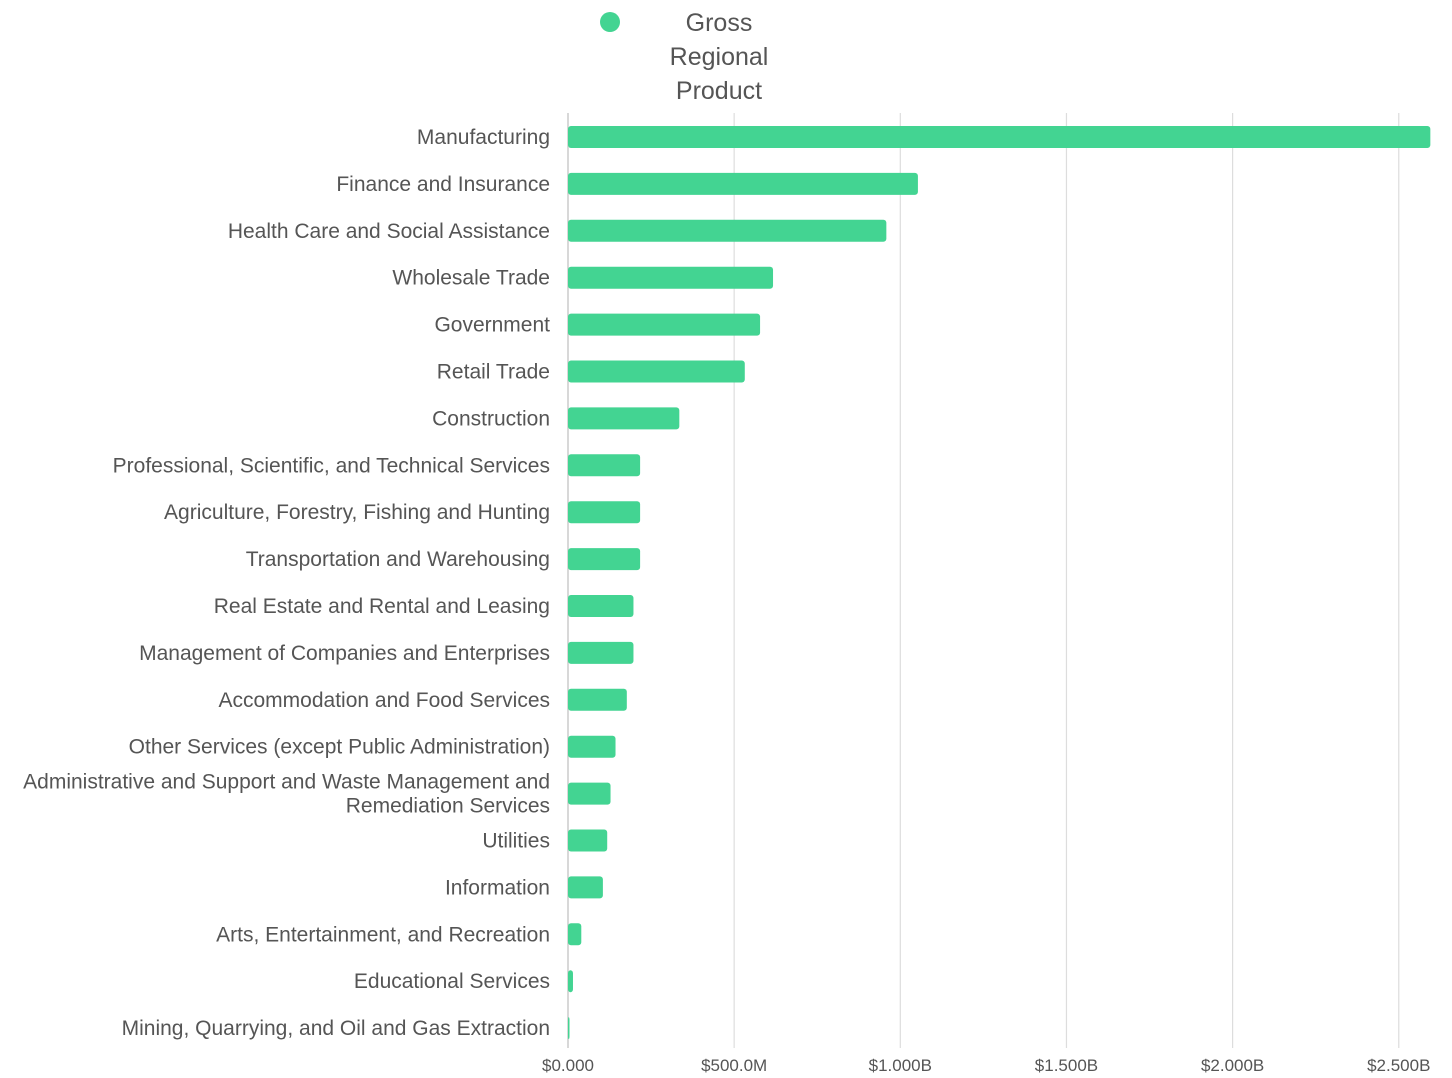  Describe the element at coordinates (734, 1065) in the screenshot. I see `x-tick-label: $500.0M` at that location.